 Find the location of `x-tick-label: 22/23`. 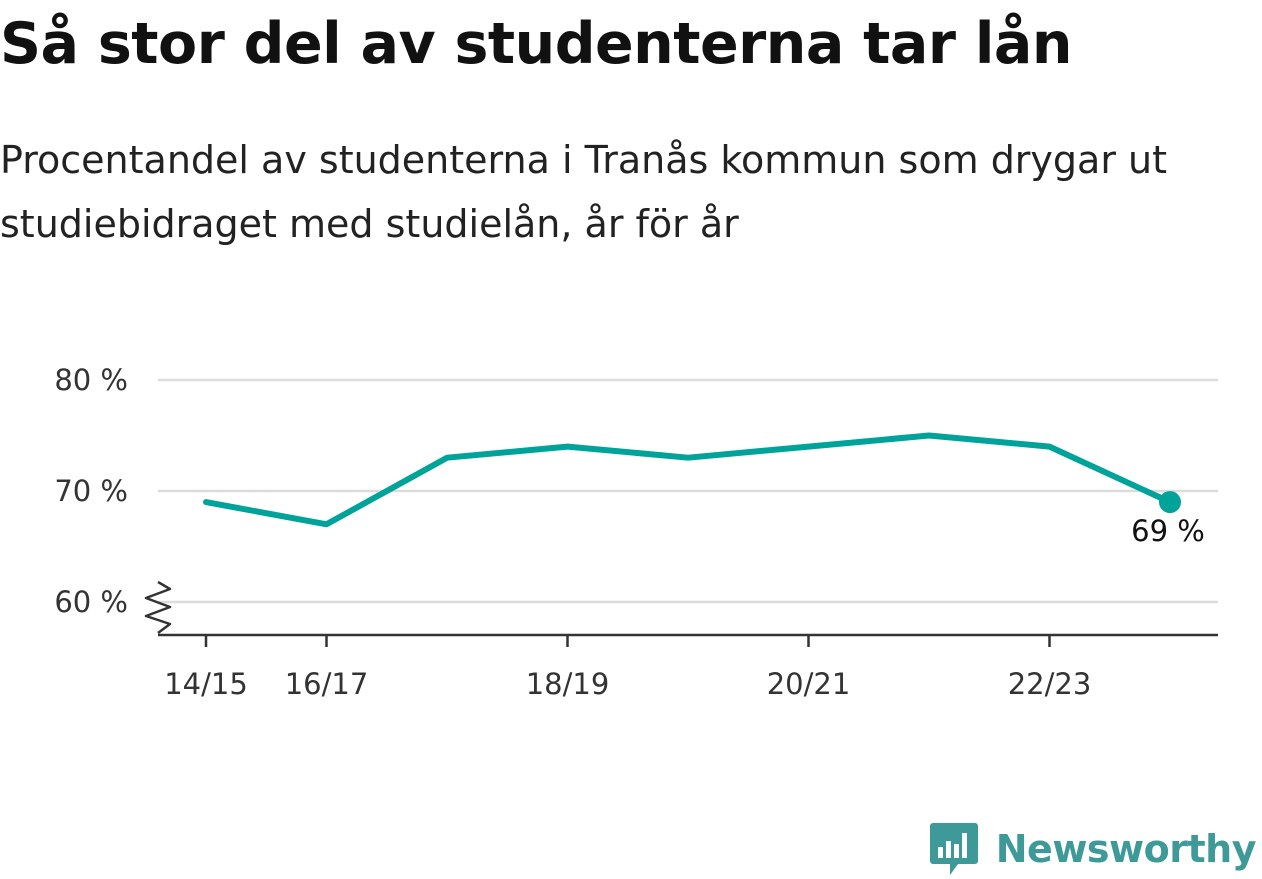

x-tick-label: 22/23 is located at coordinates (1050, 684).